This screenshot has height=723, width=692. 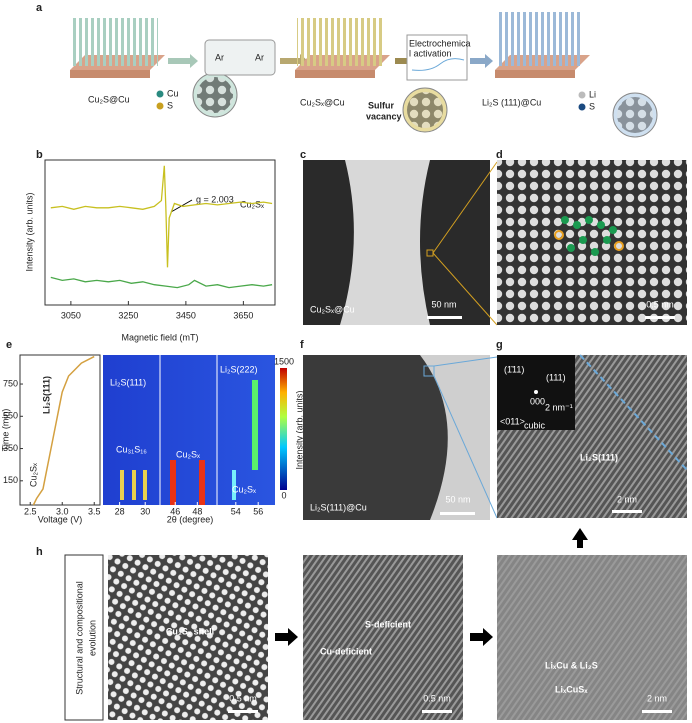 I want to click on panel-label: a, so click(x=39, y=8).